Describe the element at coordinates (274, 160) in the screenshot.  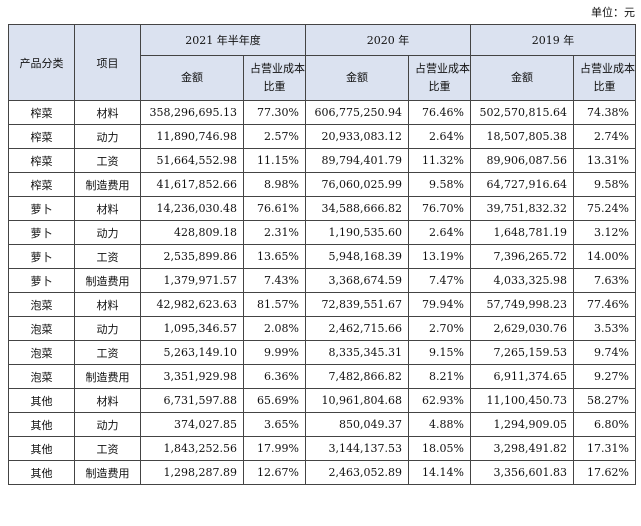
I see `ratio-2021h1-cell: 11.15%` at that location.